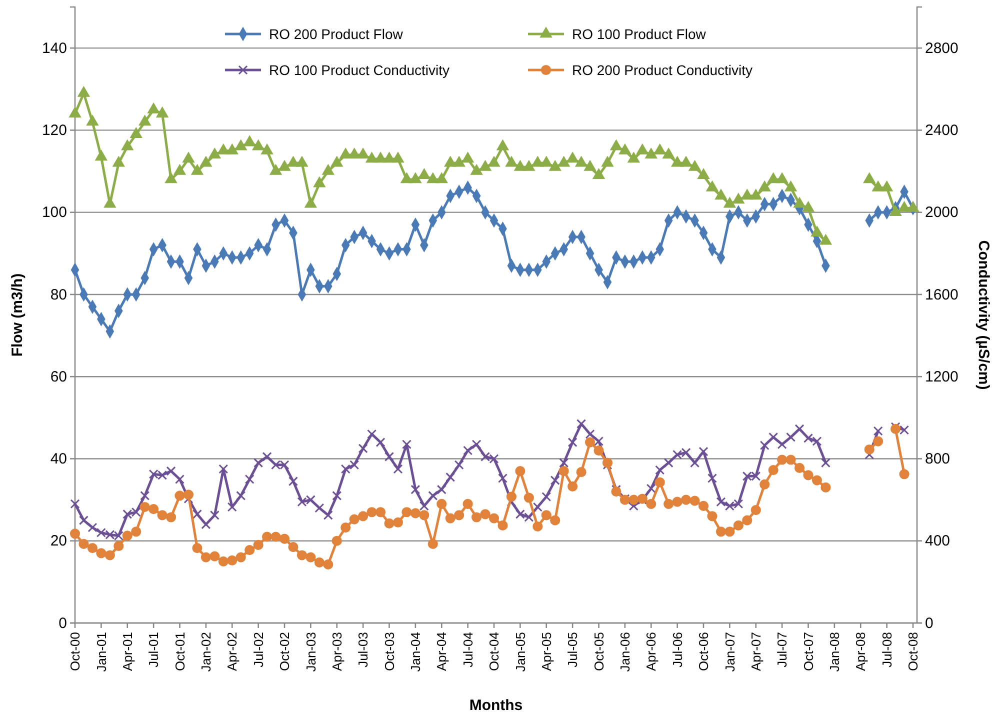 The width and height of the screenshot is (993, 717). I want to click on x-tick-label: Apr-08, so click(860, 652).